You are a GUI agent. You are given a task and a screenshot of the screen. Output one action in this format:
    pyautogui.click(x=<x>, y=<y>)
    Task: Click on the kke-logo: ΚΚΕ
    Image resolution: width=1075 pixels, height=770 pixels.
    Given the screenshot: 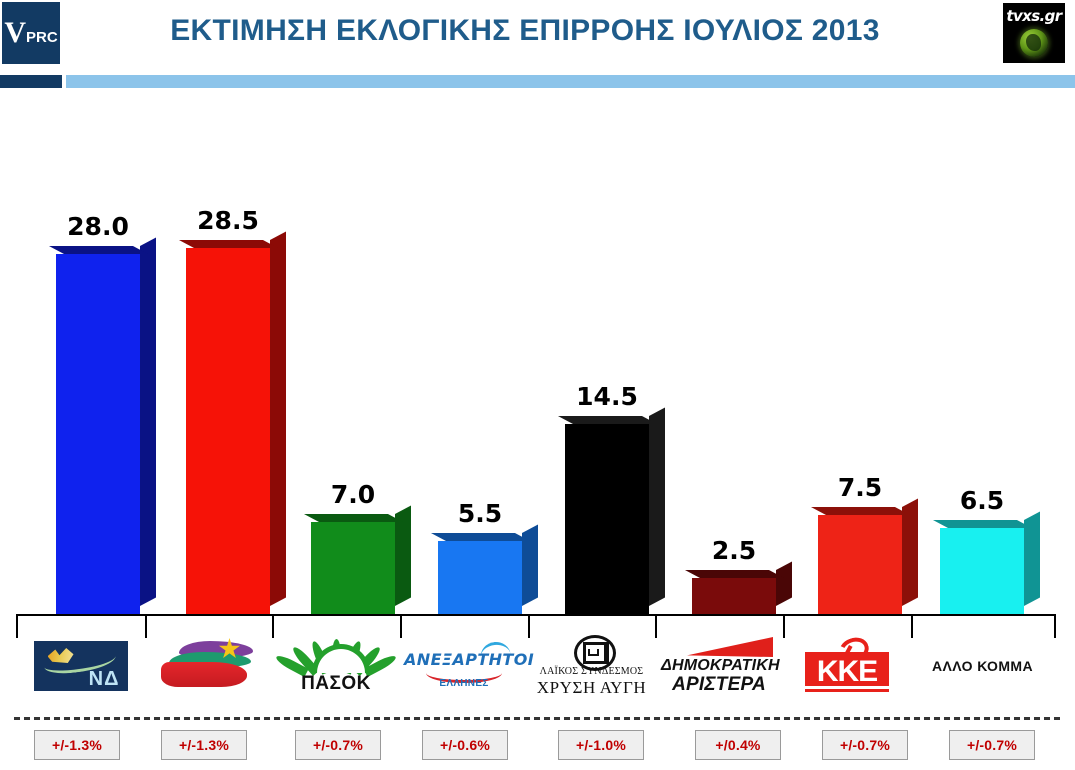 What is the action you would take?
    pyautogui.click(x=847, y=663)
    